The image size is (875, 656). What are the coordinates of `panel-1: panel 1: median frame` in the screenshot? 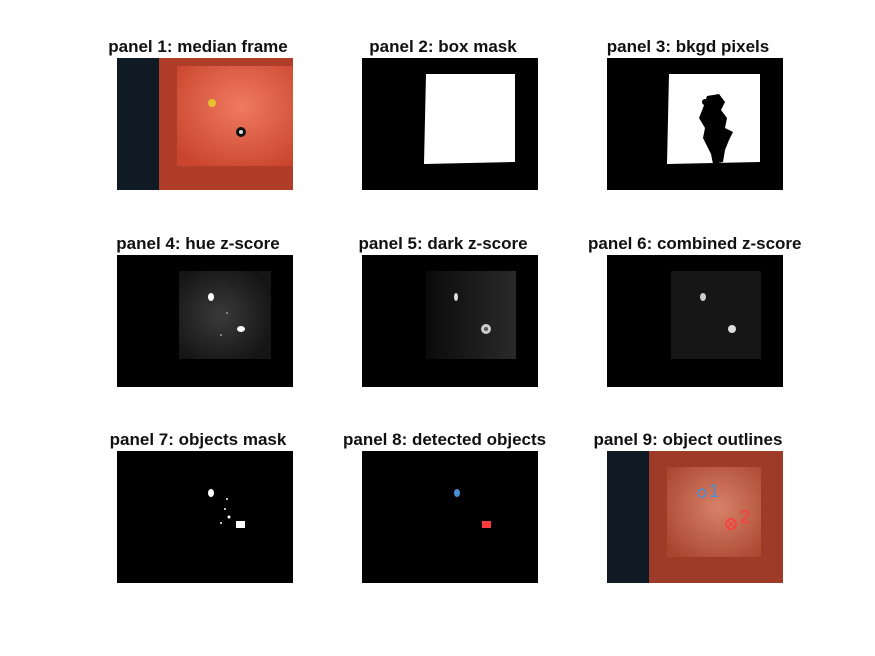 It's located at (198, 123).